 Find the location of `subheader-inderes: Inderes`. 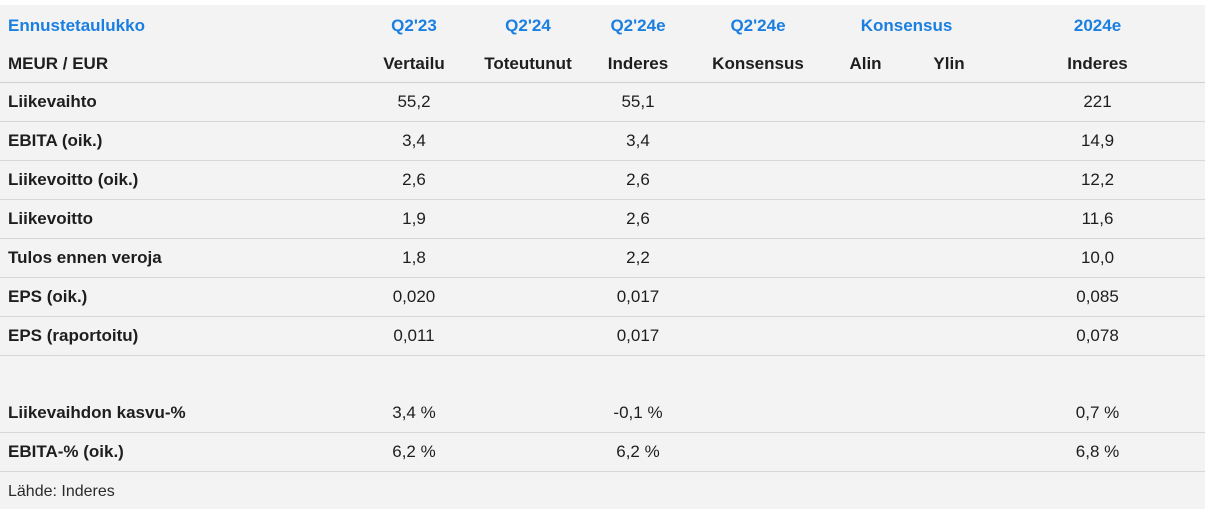

subheader-inderes: Inderes is located at coordinates (638, 64).